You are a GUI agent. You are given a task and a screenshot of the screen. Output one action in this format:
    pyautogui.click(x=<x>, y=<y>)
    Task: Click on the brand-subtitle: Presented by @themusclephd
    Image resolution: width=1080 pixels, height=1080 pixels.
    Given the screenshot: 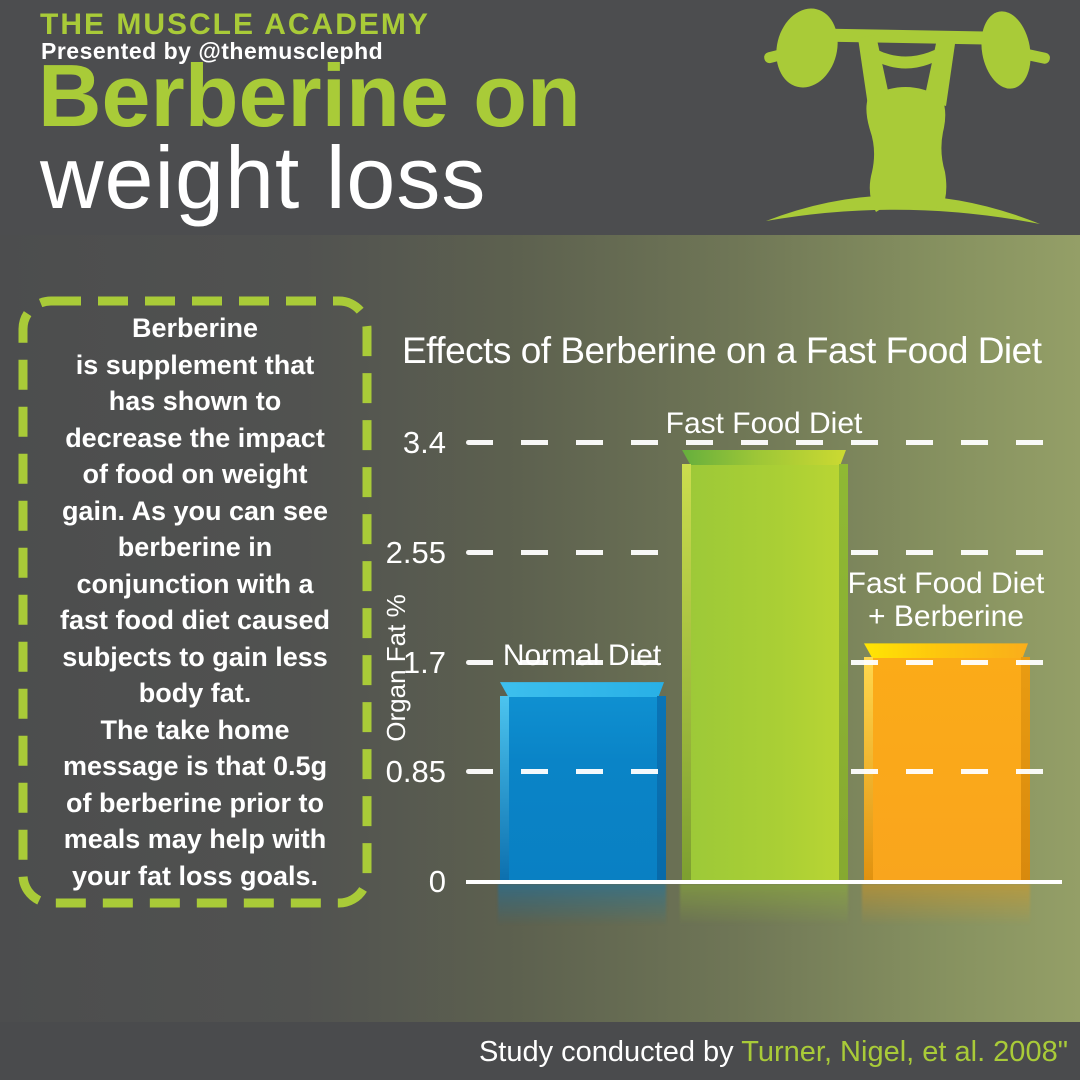 What is the action you would take?
    pyautogui.click(x=212, y=51)
    